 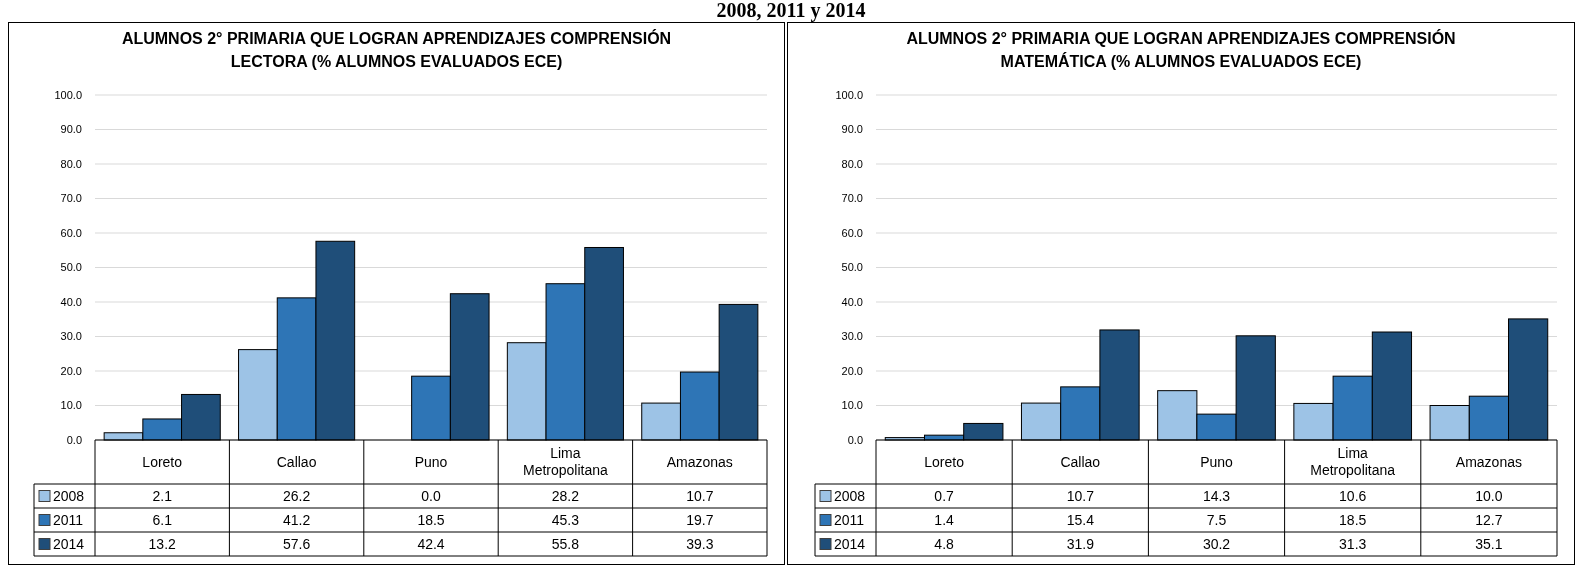 What do you see at coordinates (700, 543) in the screenshot?
I see `data-label: 39.3` at bounding box center [700, 543].